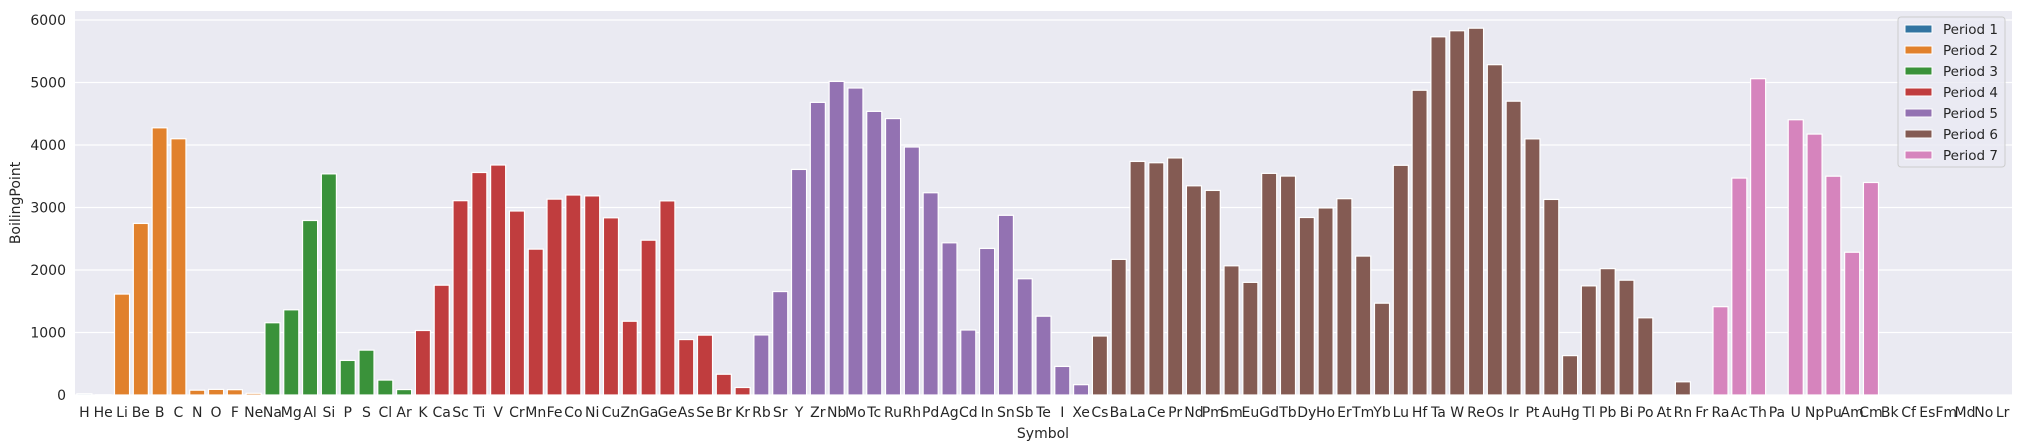 This screenshot has height=448, width=2021. What do you see at coordinates (1006, 413) in the screenshot?
I see `x-tick-label: Sn` at bounding box center [1006, 413].